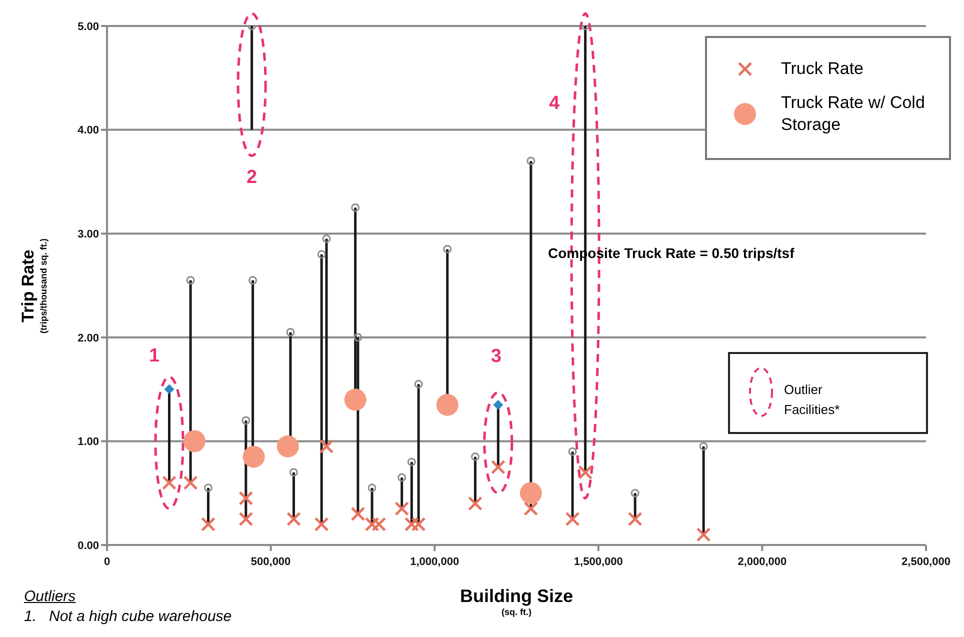  I want to click on annotation: Outlier Facilities*, so click(812, 400).